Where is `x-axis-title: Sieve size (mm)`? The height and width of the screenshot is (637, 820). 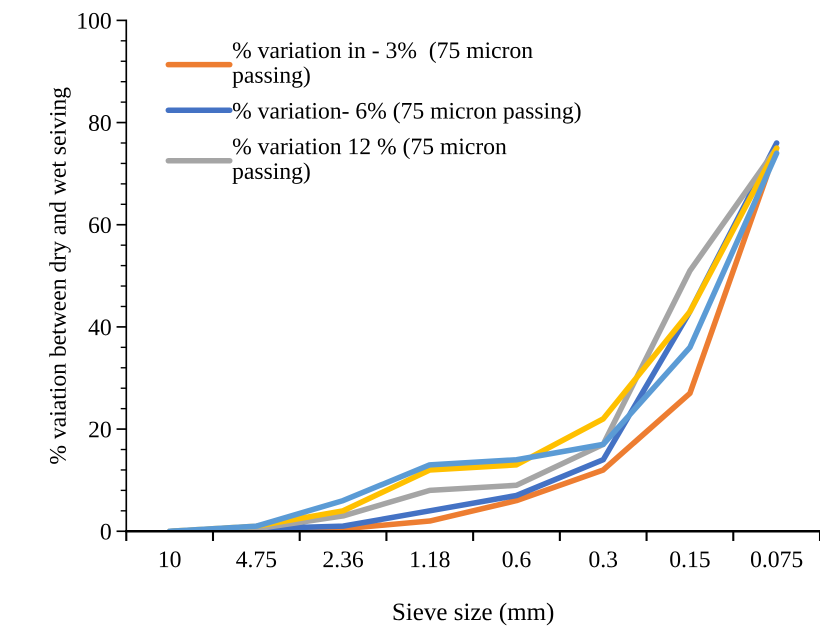 x-axis-title: Sieve size (mm) is located at coordinates (474, 614).